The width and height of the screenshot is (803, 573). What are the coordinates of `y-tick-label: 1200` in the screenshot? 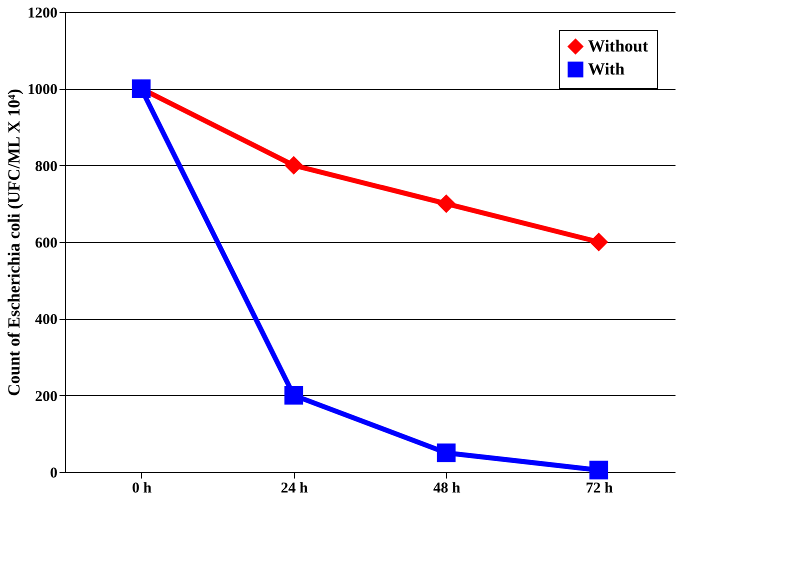 It's located at (43, 14).